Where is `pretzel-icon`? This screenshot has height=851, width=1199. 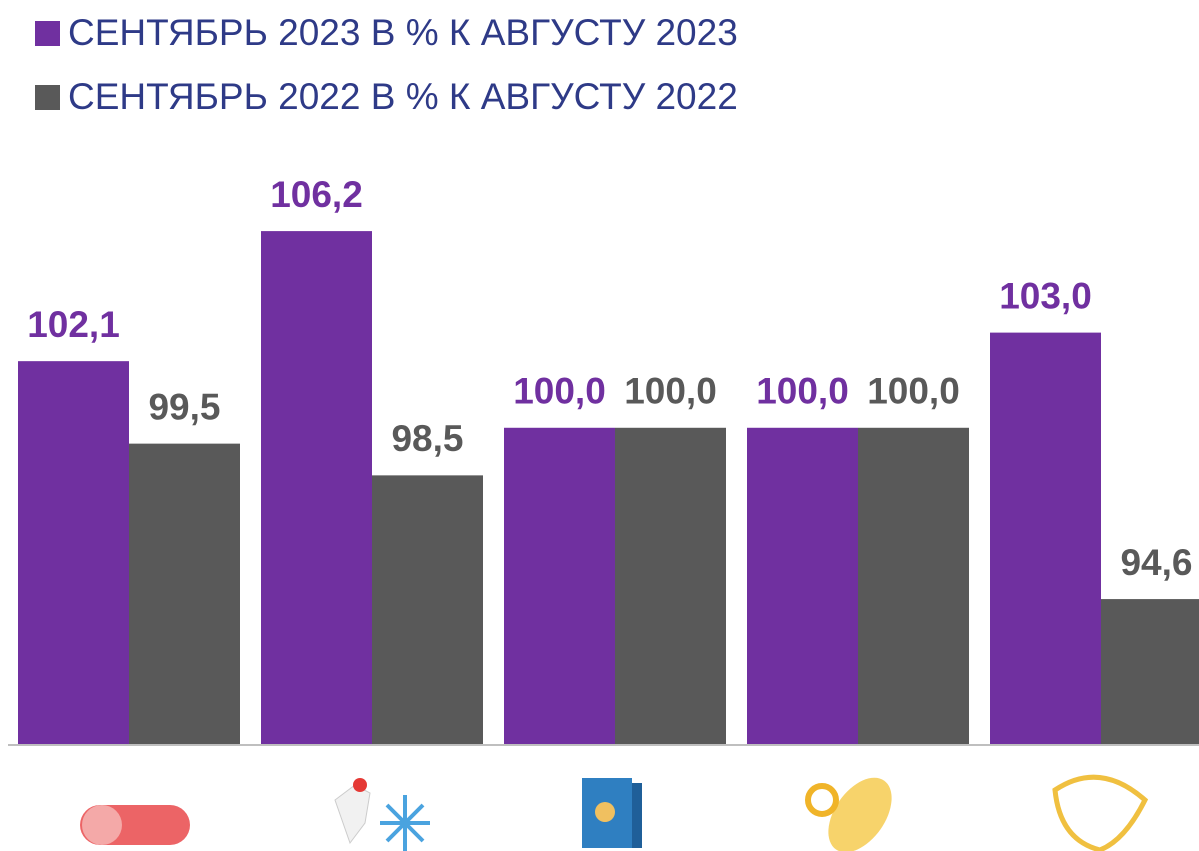 pretzel-icon is located at coordinates (822, 800).